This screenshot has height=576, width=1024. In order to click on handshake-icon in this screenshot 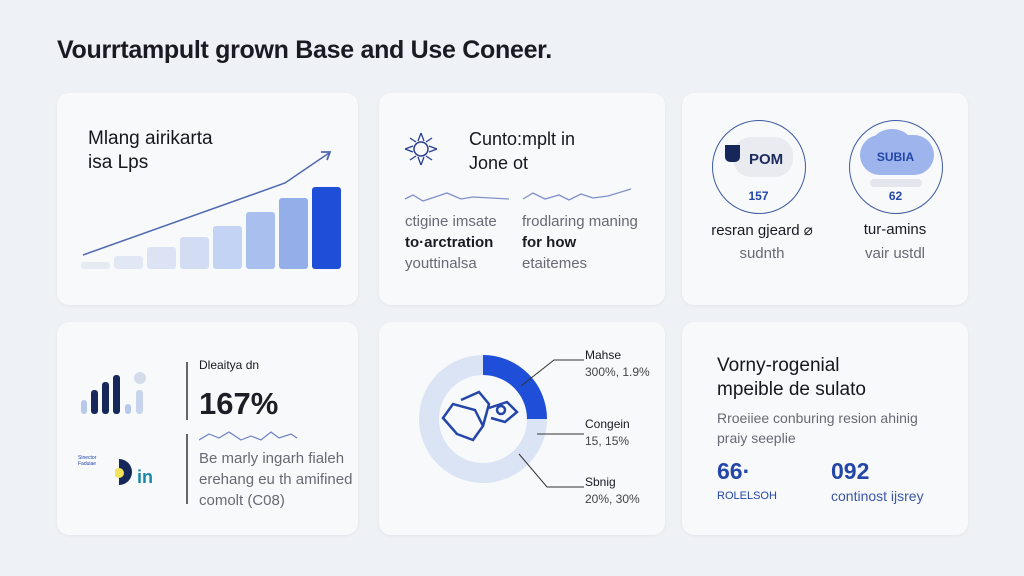, I will do `click(480, 416)`.